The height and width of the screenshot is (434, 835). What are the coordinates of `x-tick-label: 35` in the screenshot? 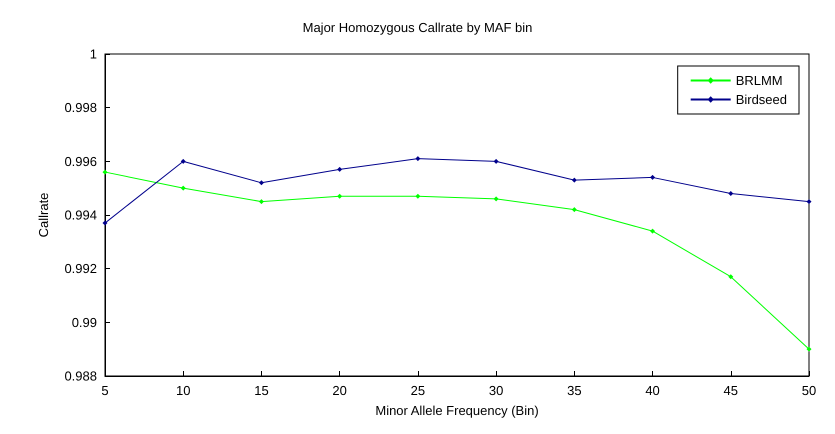 It's located at (574, 390).